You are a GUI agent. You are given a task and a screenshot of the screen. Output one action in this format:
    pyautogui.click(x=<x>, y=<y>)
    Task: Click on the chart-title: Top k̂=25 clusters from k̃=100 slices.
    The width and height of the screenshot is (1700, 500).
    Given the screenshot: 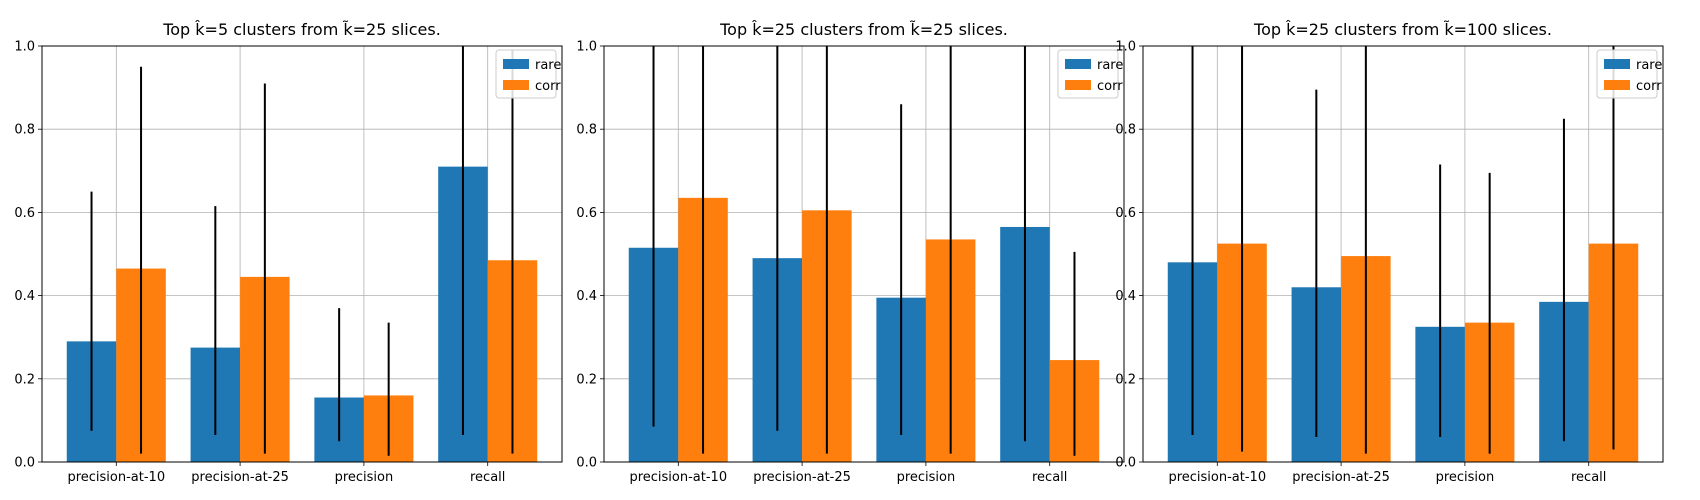 What is the action you would take?
    pyautogui.click(x=1402, y=29)
    